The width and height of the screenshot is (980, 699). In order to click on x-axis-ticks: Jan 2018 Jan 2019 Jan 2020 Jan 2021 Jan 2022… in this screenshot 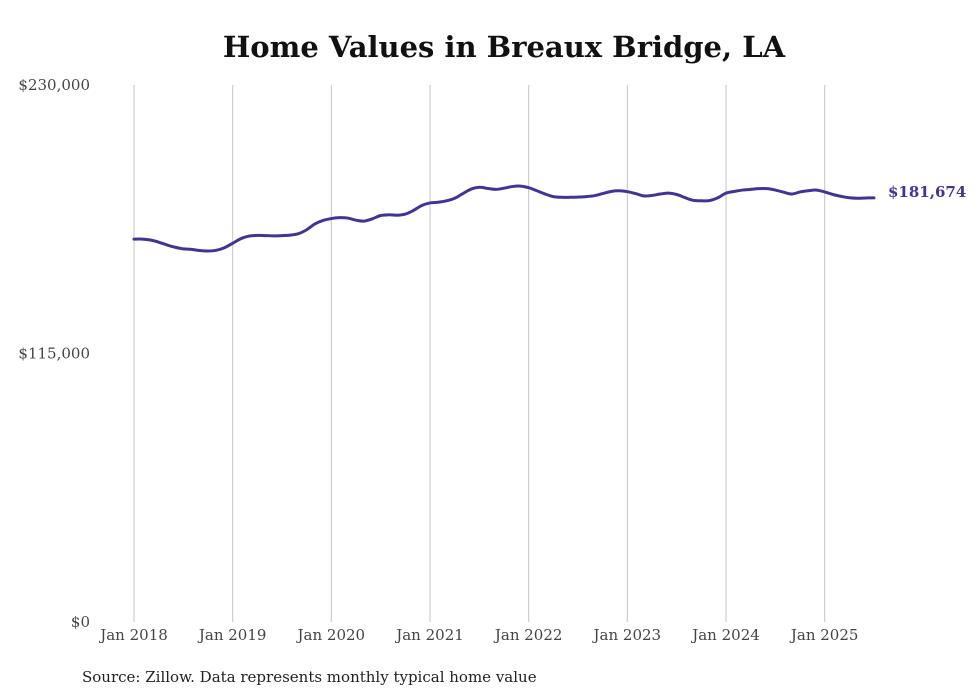, I will do `click(478, 635)`.